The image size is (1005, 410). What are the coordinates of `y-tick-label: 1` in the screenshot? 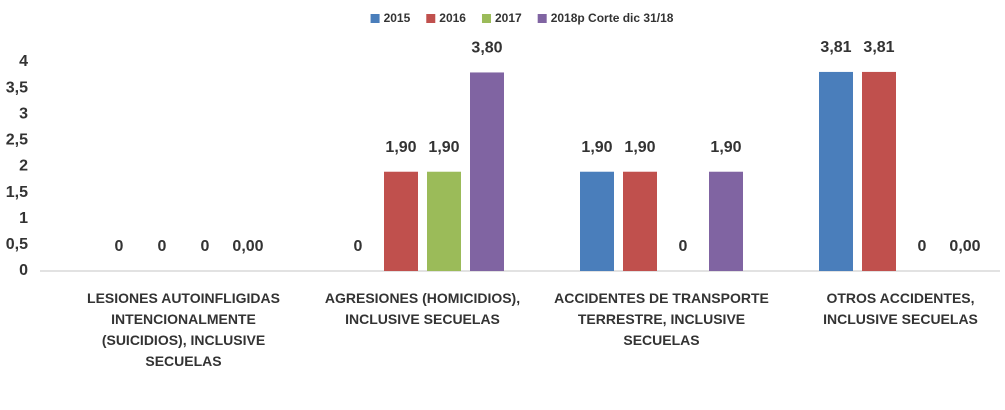 It's located at (23, 218).